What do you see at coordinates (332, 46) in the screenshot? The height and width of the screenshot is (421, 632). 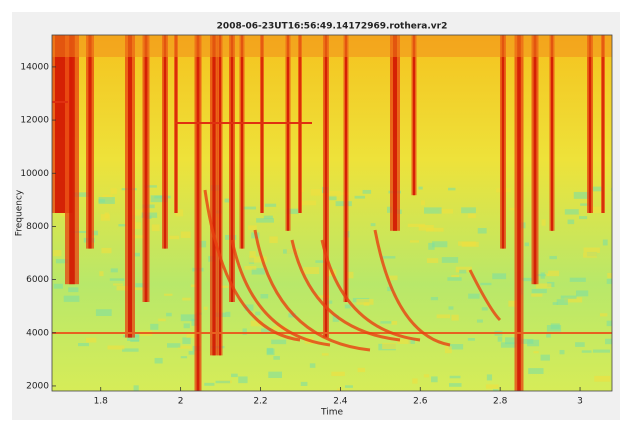 I see `band` at bounding box center [332, 46].